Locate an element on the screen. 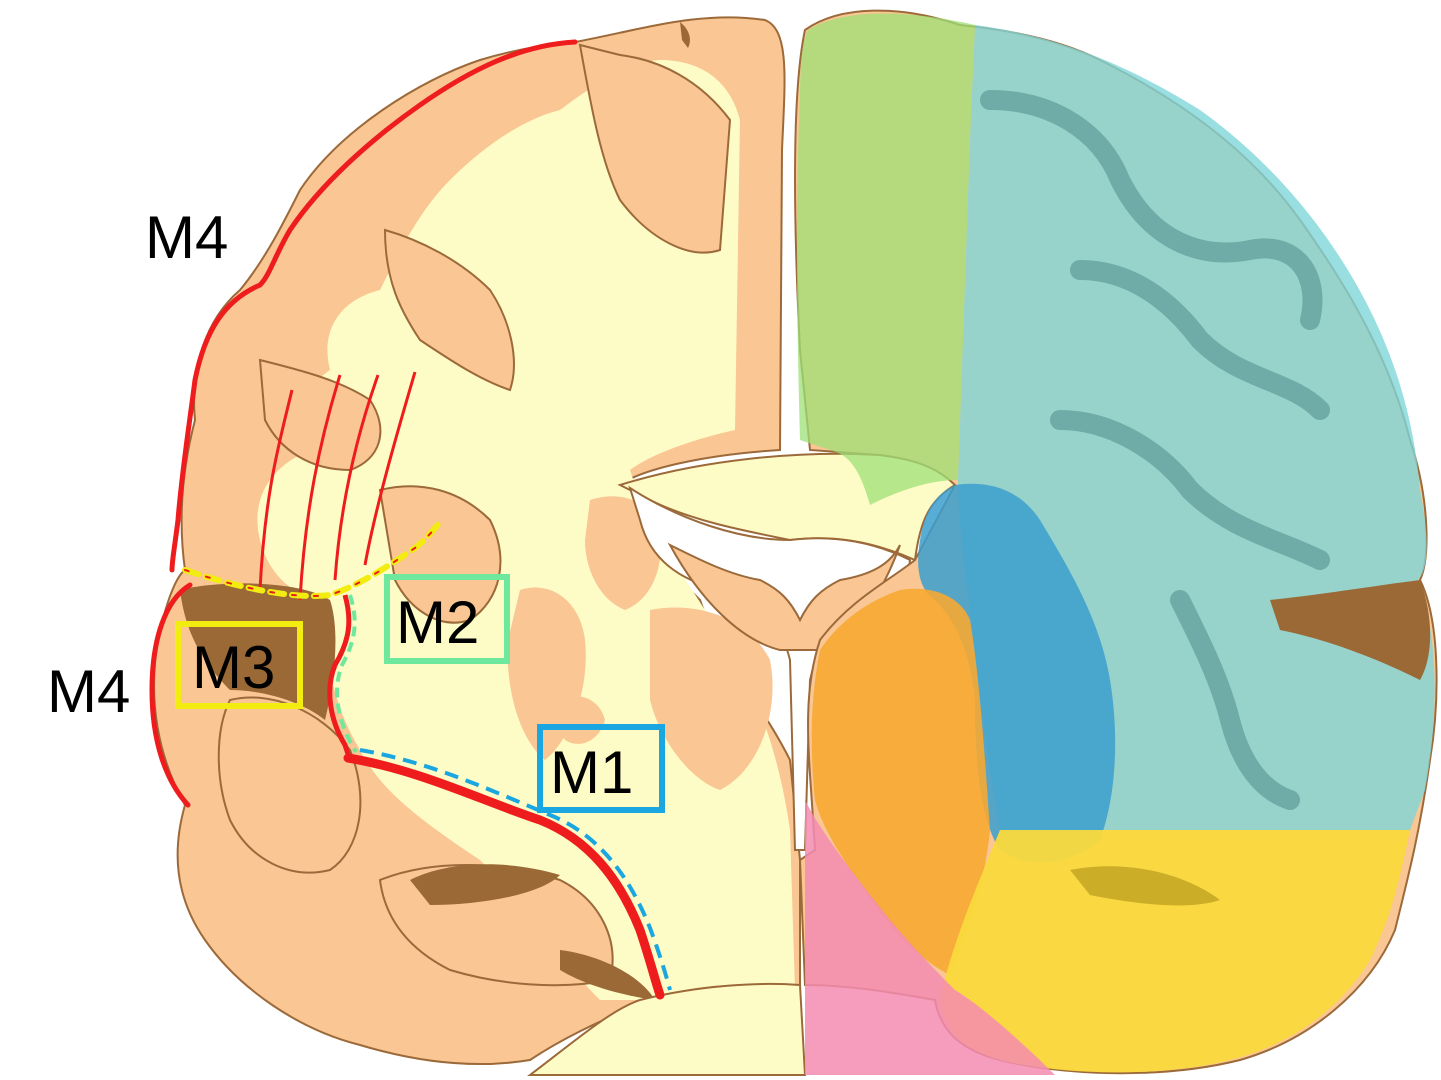 This screenshot has width=1441, height=1080. territory-pink is located at coordinates (930, 937).